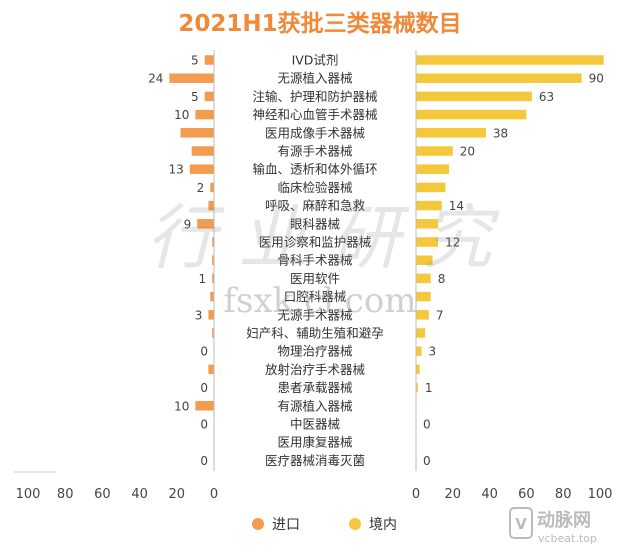 Image resolution: width=640 pixels, height=552 pixels. Describe the element at coordinates (199, 315) in the screenshot. I see `import-data-label: 3` at that location.